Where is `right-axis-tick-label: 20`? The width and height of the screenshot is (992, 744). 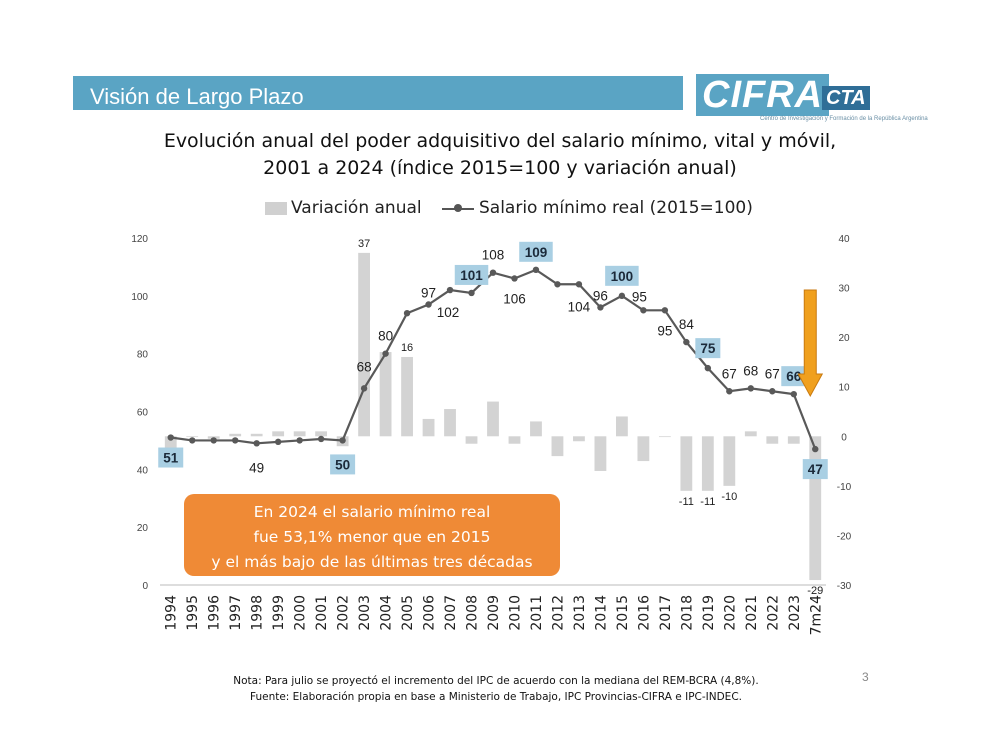 right-axis-tick-label: 20 is located at coordinates (844, 338).